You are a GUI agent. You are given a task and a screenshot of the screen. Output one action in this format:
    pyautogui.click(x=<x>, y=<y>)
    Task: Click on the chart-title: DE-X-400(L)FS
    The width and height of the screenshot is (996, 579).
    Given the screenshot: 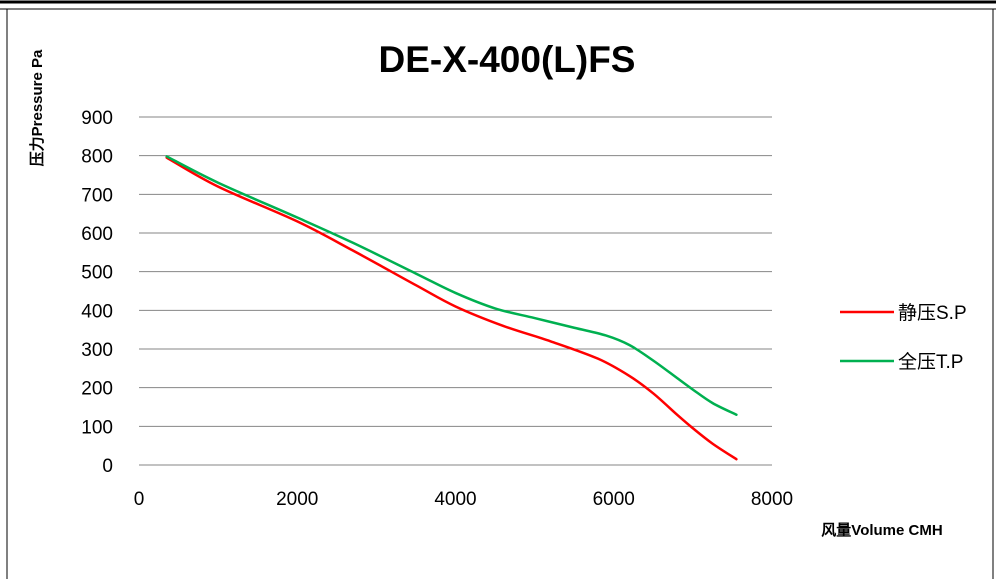 What is the action you would take?
    pyautogui.click(x=507, y=59)
    